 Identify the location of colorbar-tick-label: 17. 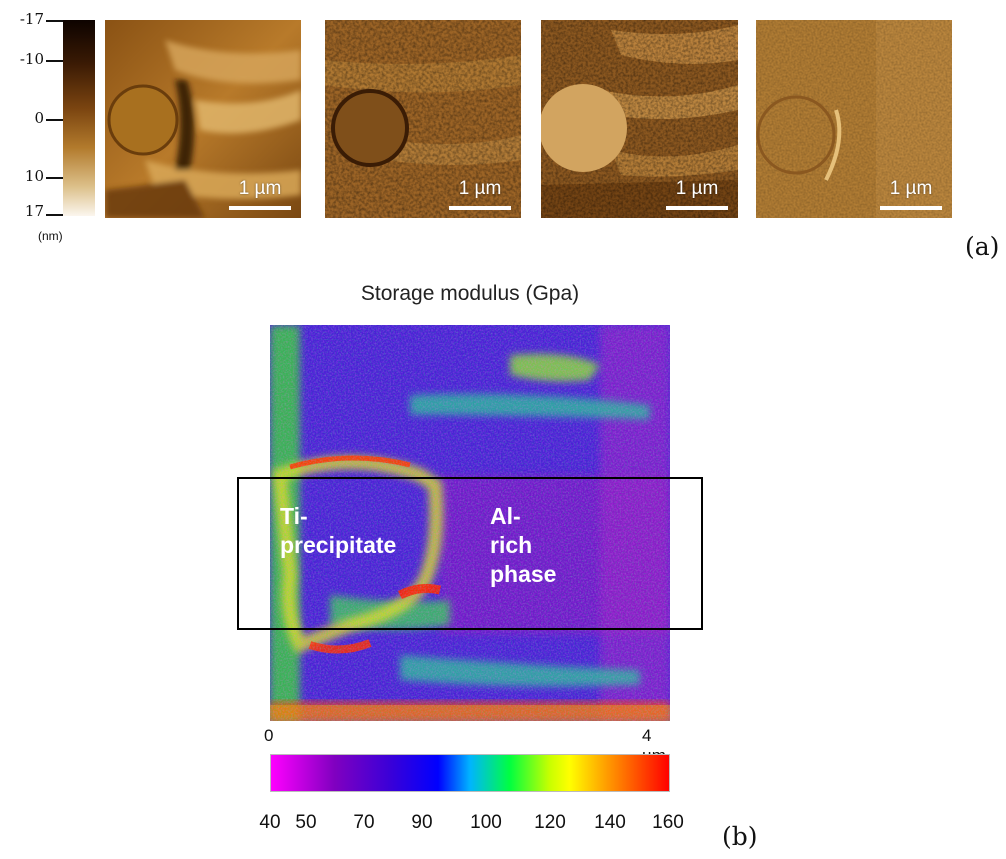
(34, 211).